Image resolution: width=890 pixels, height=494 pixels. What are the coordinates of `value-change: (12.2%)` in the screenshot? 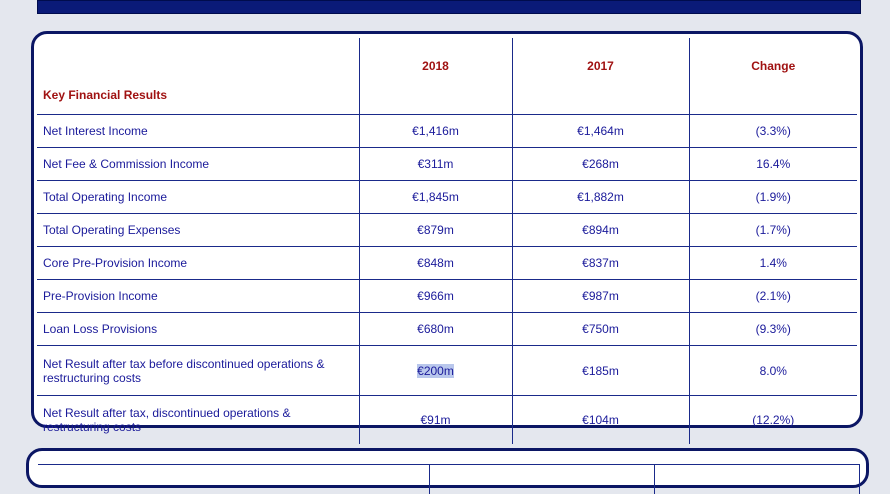 It's located at (772, 419).